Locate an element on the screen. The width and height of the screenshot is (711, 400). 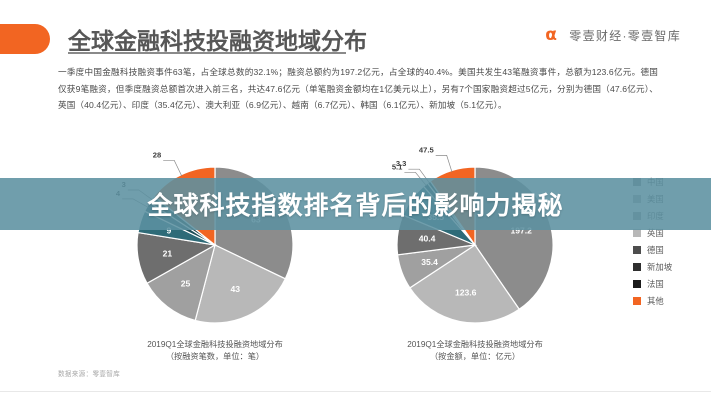
pie-slice-label: 28 is located at coordinates (157, 154).